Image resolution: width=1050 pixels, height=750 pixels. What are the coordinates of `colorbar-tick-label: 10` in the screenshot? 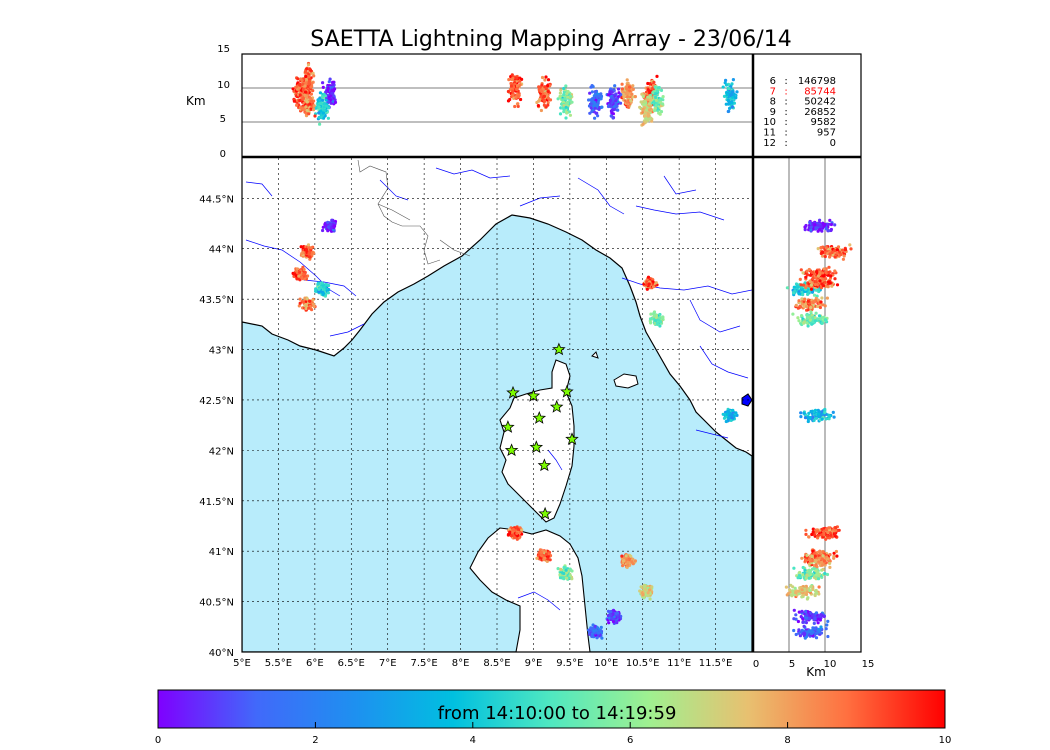 It's located at (945, 740).